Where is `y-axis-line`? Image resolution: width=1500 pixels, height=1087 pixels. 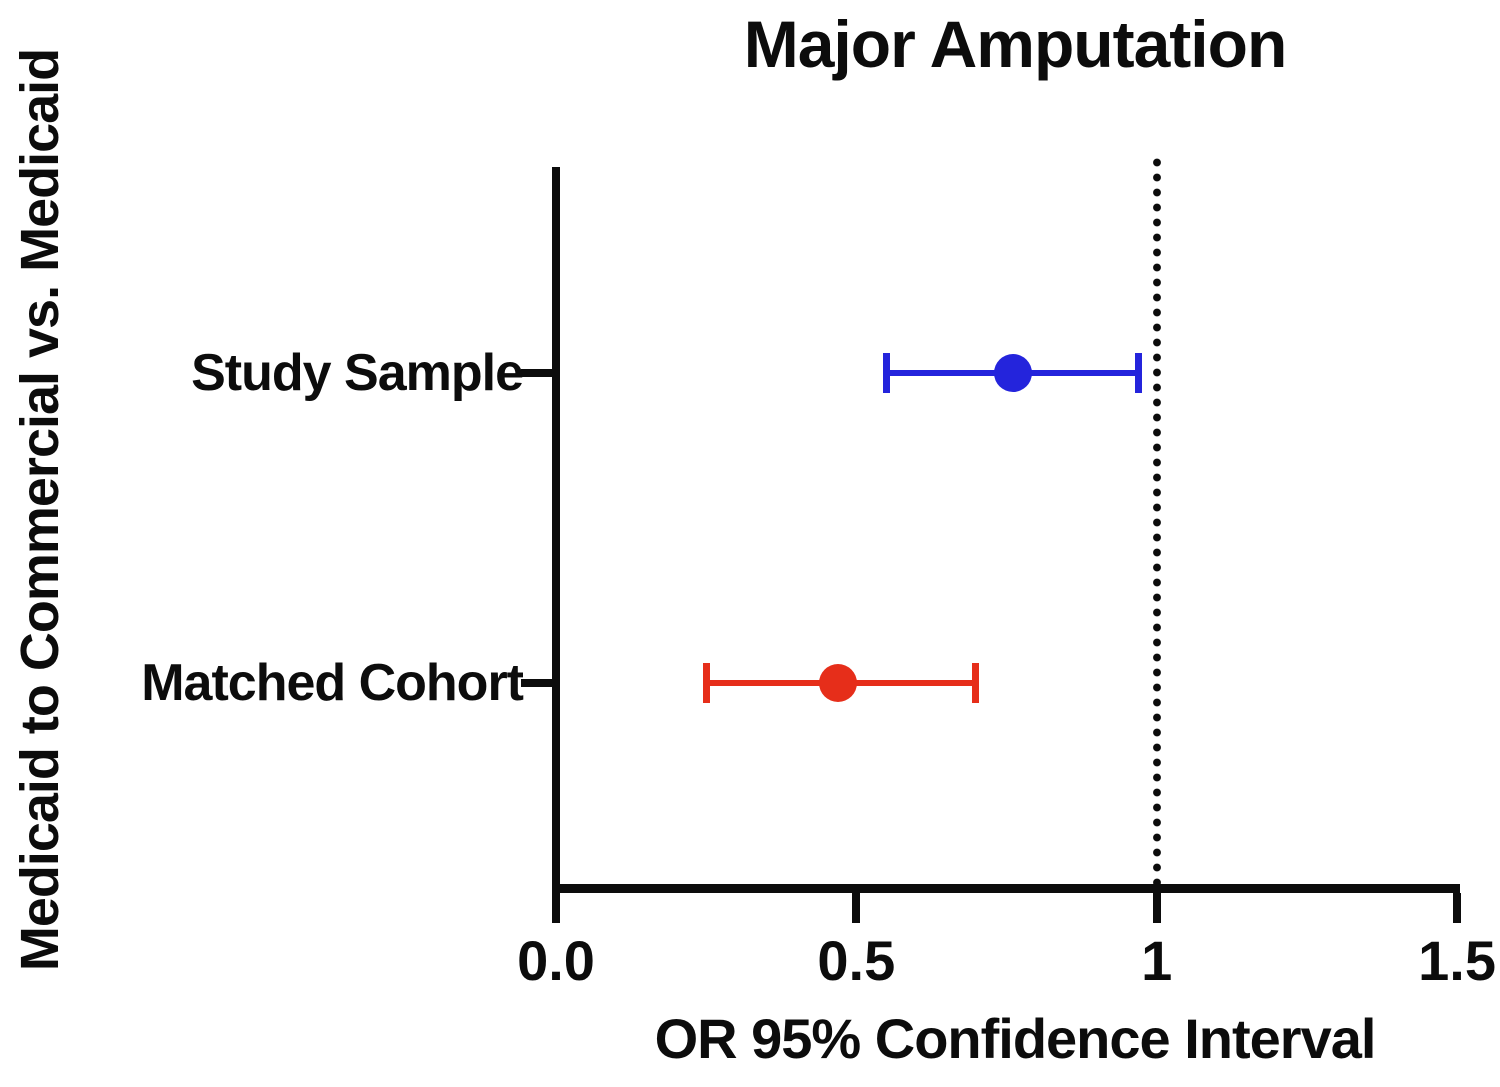 y-axis-line is located at coordinates (556, 530).